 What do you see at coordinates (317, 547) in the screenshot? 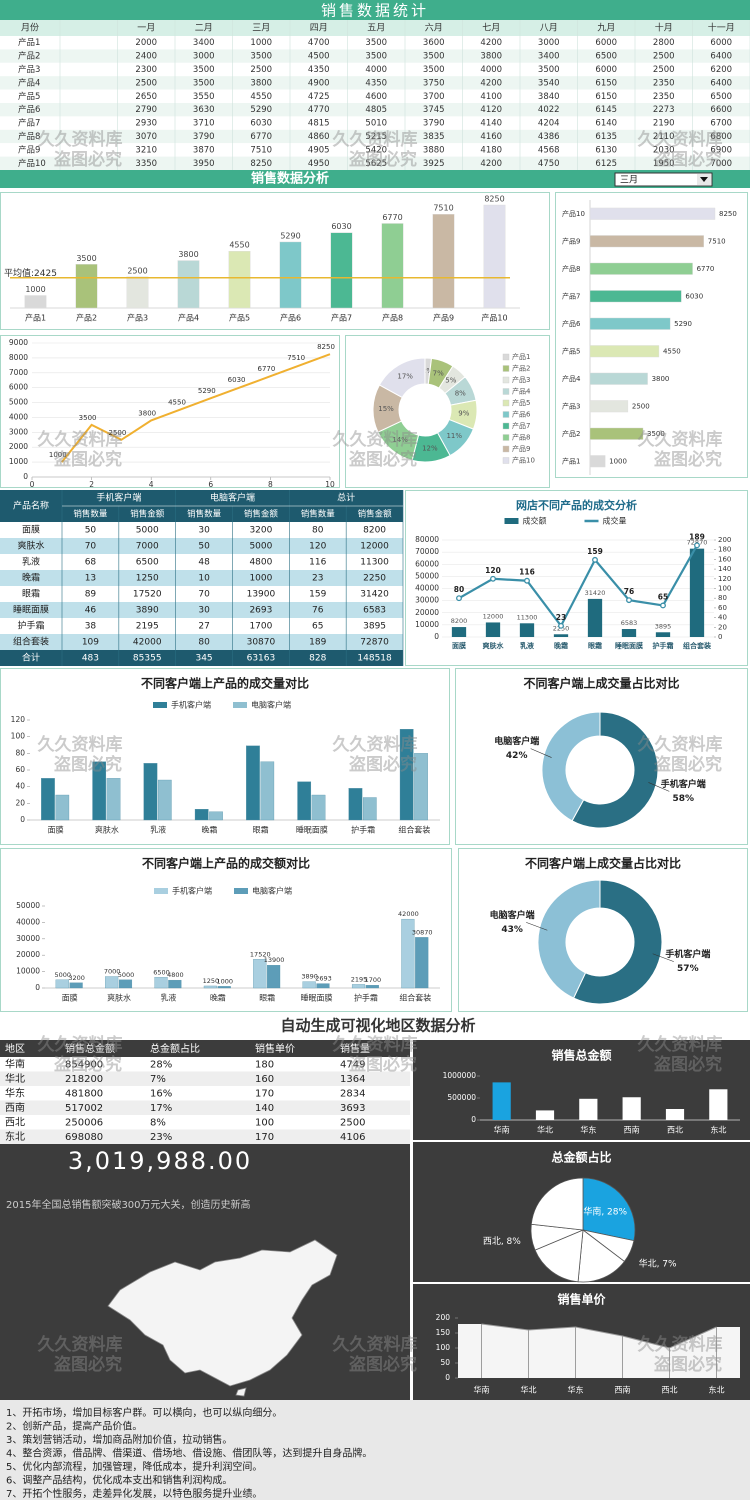
I see `table-cell: 120` at bounding box center [317, 547].